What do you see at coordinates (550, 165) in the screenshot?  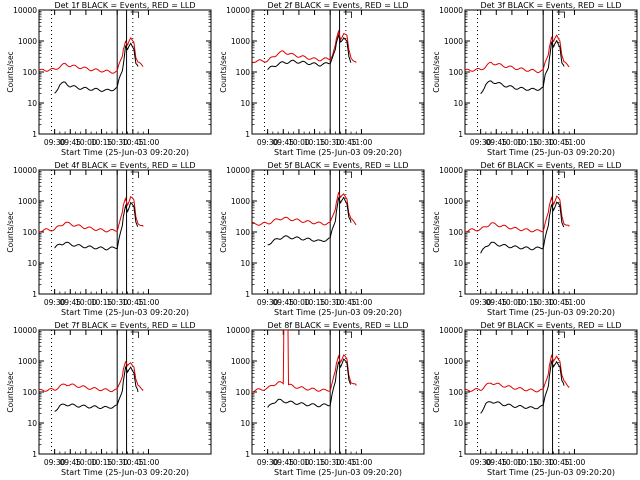 I see `panel-title: Det 6f BLACK = Events, RED = LLD` at bounding box center [550, 165].